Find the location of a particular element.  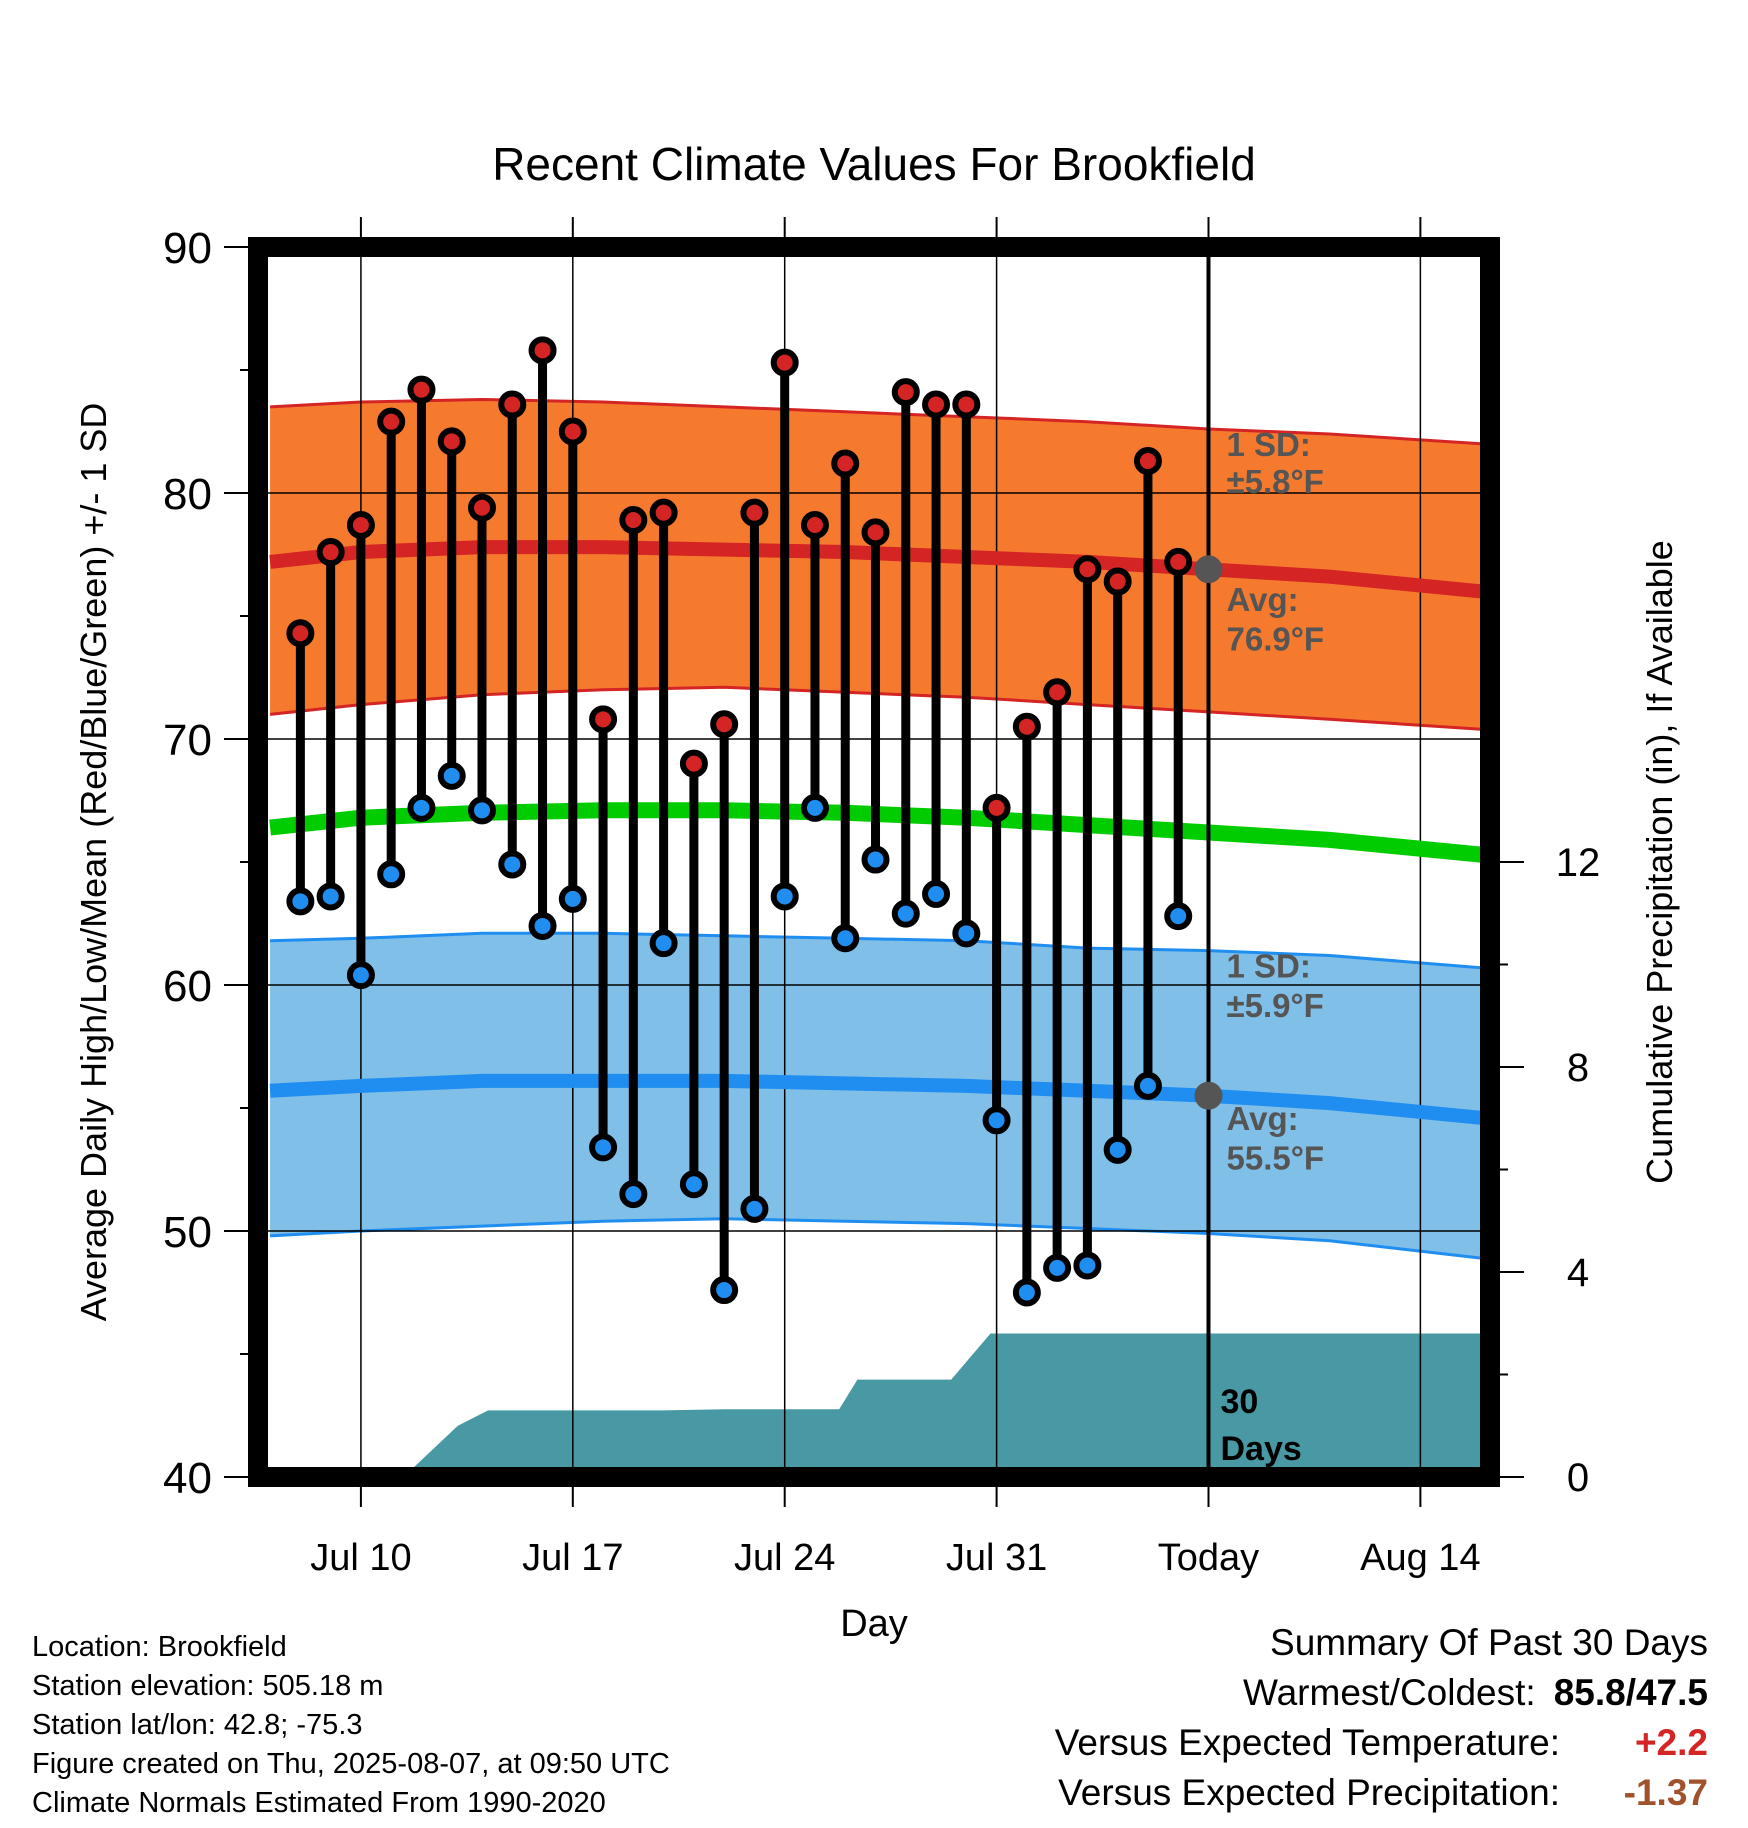

info-latlon: Station lat/lon: 42.8; -75.3 is located at coordinates (197, 1725).